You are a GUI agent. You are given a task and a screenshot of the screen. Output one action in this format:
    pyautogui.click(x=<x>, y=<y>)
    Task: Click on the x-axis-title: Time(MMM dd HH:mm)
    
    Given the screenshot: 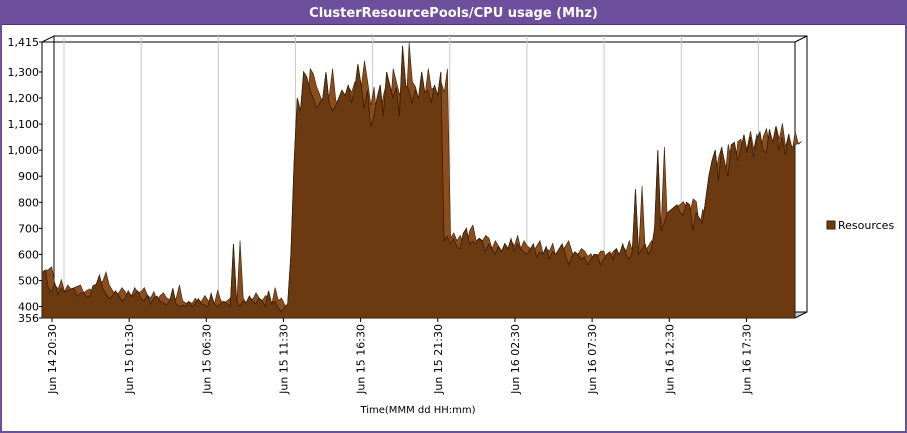 What is the action you would take?
    pyautogui.click(x=417, y=410)
    